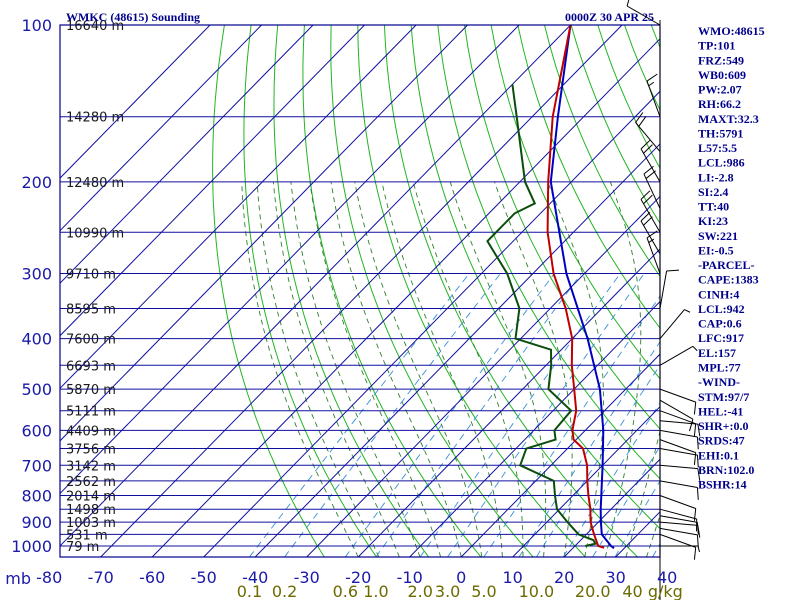 Image resolution: width=800 pixels, height=600 pixels. What do you see at coordinates (728, 280) in the screenshot?
I see `index-item: CAPE:1383` at bounding box center [728, 280].